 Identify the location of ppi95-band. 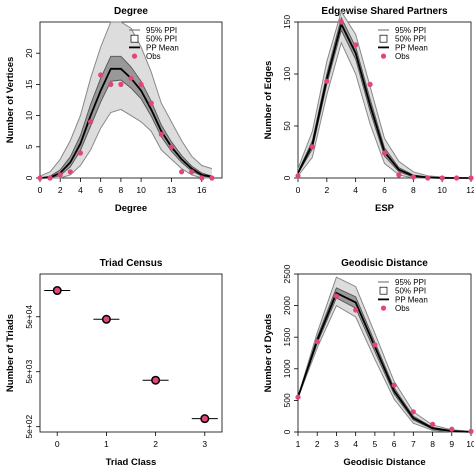
(126, 100).